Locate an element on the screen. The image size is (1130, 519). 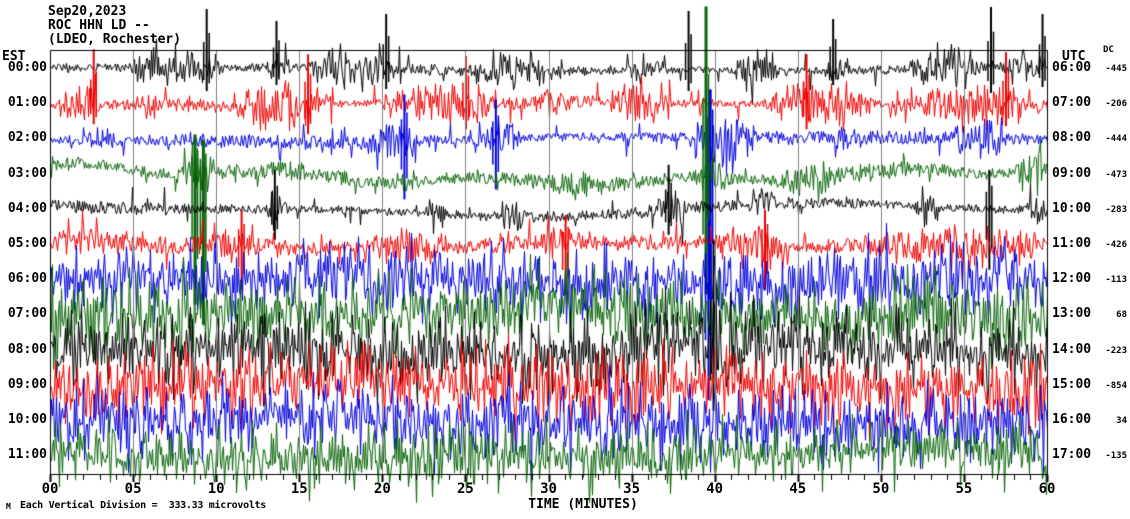
est-hour-label: 07:00 is located at coordinates (27, 314).